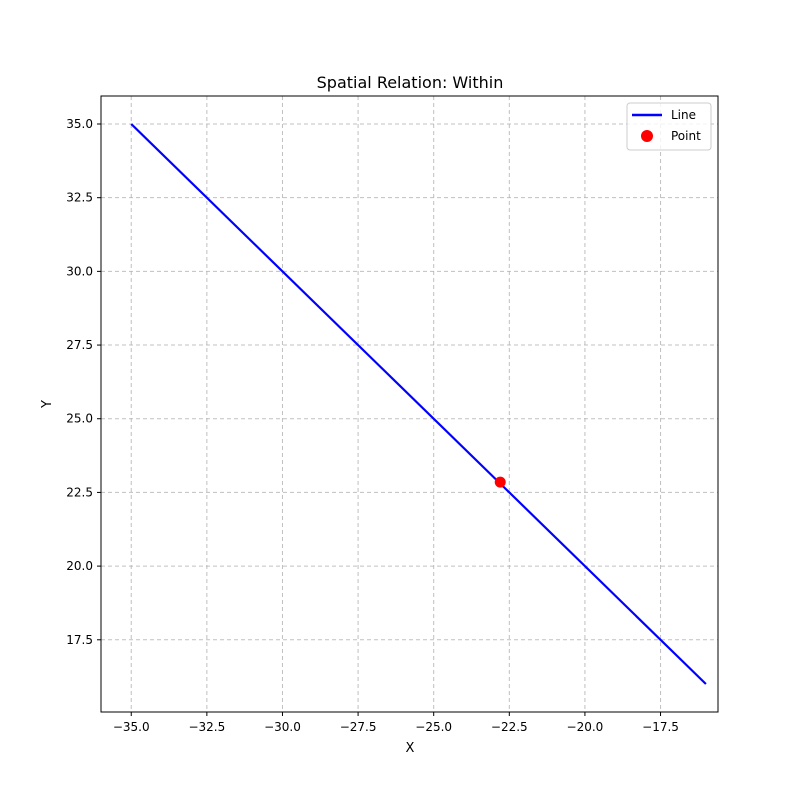 The image size is (800, 800). What do you see at coordinates (396, 723) in the screenshot?
I see `x-axis-ticks: −35.0 −32.5 −30.0 −27.5 −25.0 −22.5 −20.0 −17.5` at bounding box center [396, 723].